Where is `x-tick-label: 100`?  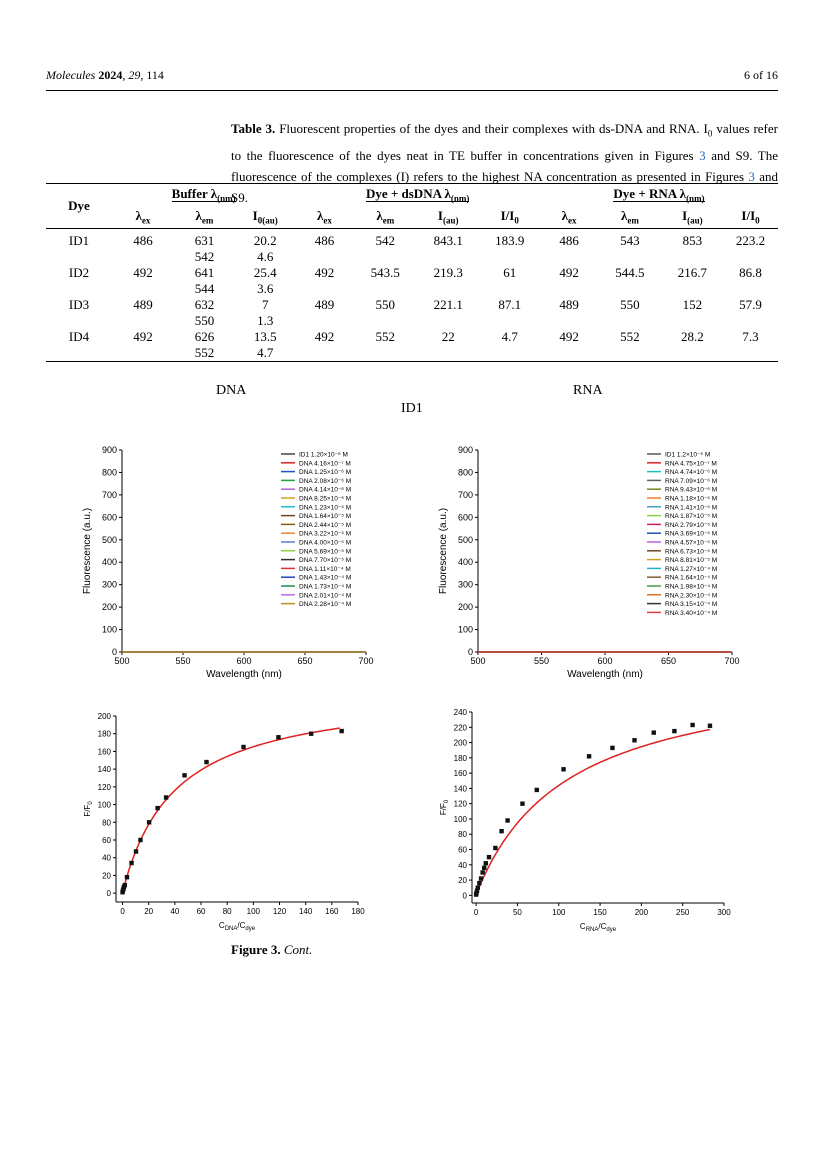 x-tick-label: 100 is located at coordinates (559, 912).